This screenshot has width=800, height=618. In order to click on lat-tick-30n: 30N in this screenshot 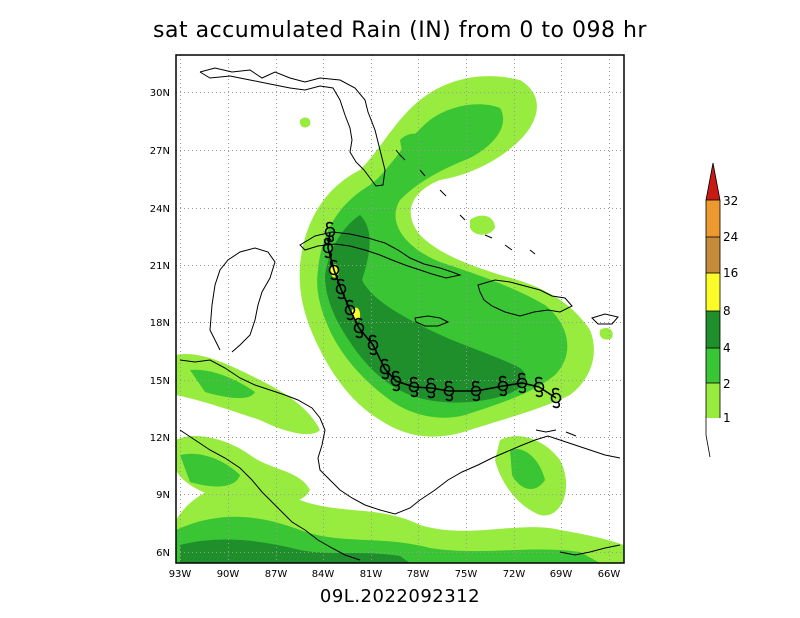, I will do `click(160, 93)`.